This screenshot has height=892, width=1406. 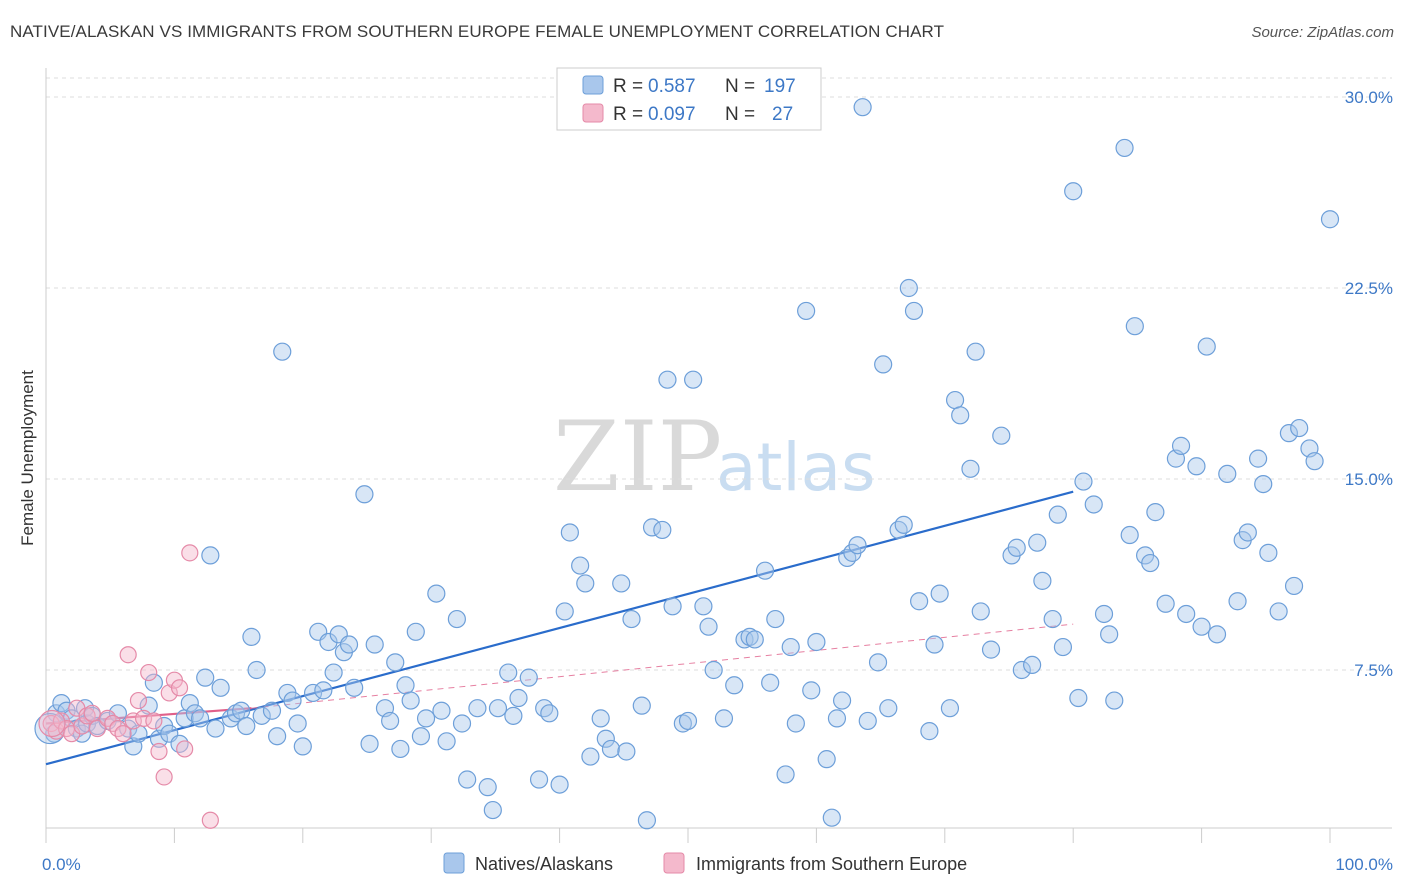 I want to click on legend-r-label: R =, so click(x=628, y=114).